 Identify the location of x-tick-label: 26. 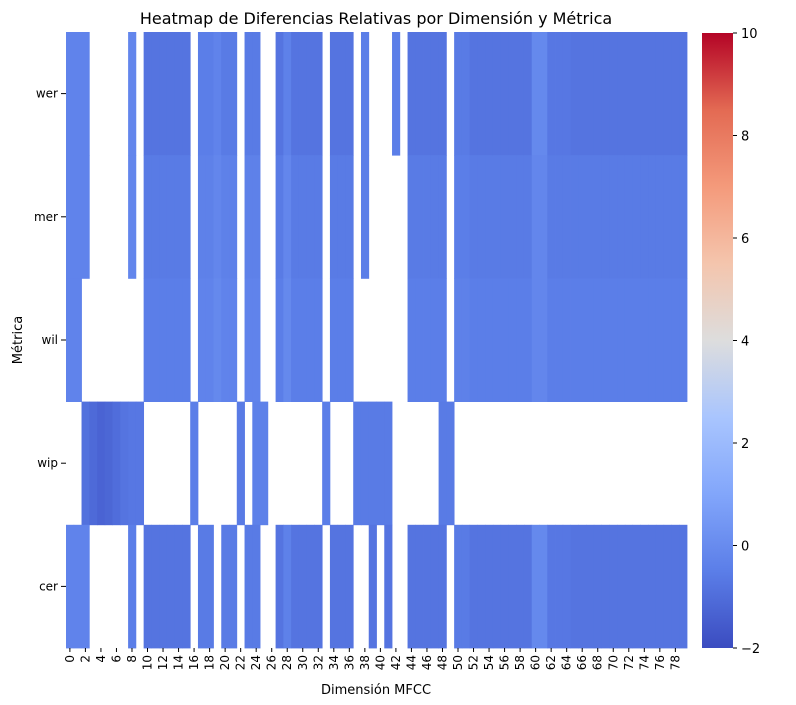
(272, 662).